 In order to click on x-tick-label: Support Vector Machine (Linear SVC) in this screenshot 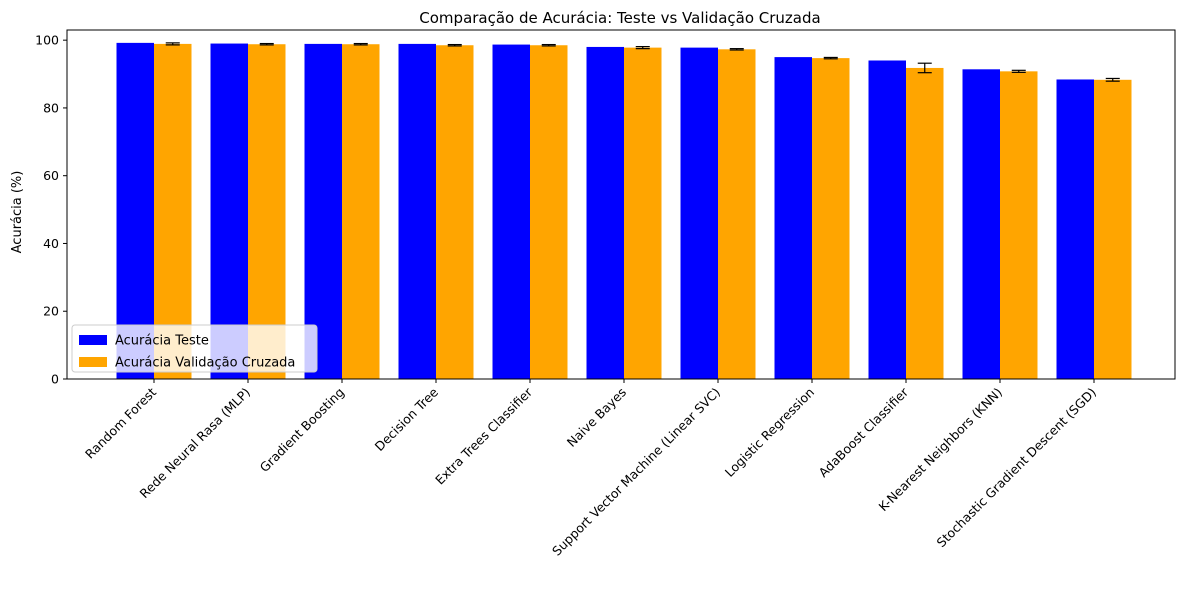, I will do `click(636, 472)`.